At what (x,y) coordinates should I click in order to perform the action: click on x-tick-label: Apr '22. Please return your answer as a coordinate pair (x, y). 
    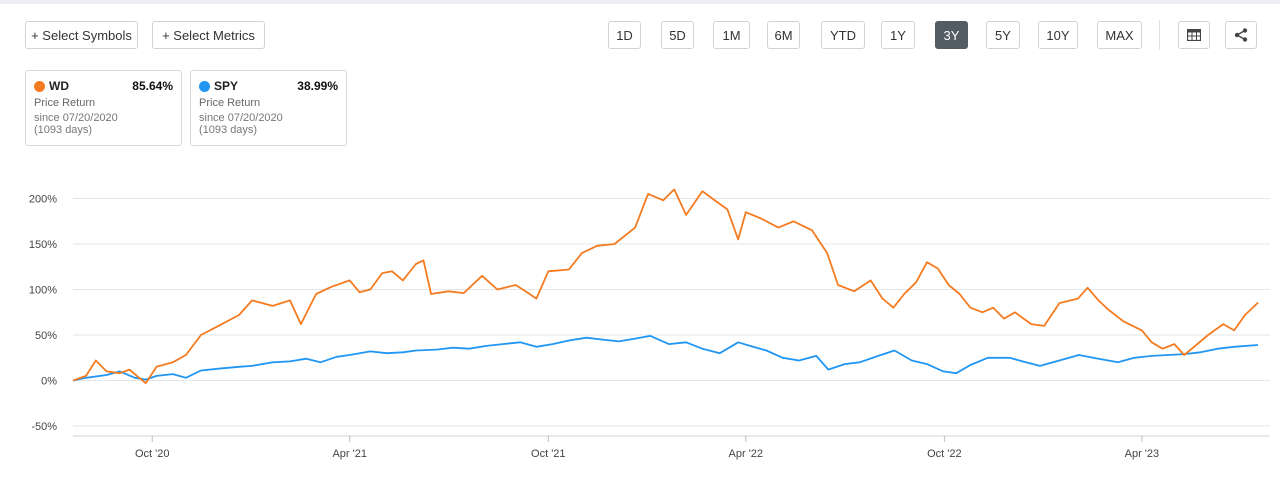
    Looking at the image, I should click on (746, 454).